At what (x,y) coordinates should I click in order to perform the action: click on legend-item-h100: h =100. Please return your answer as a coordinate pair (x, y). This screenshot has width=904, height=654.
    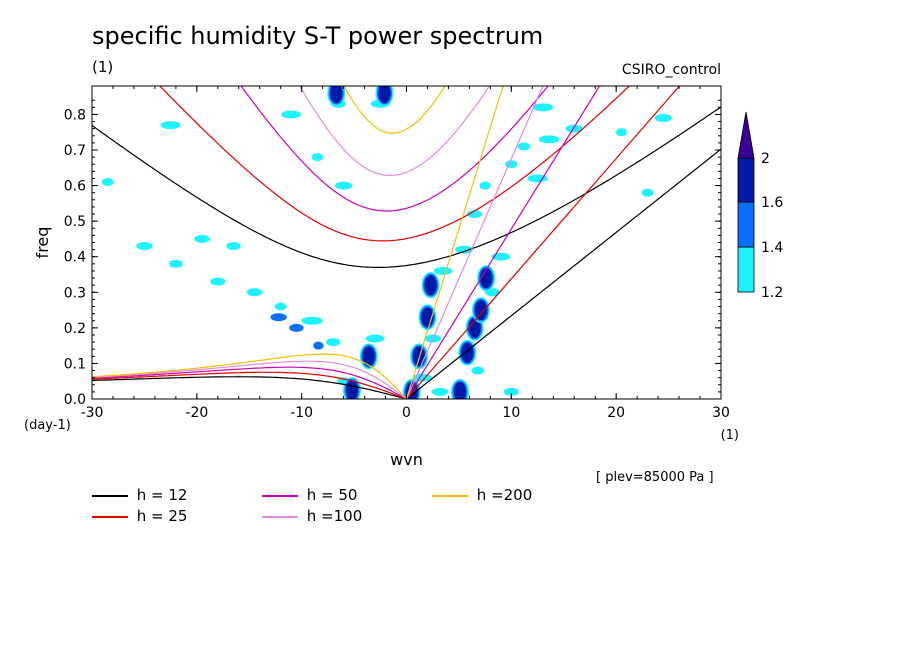
    Looking at the image, I should click on (312, 516).